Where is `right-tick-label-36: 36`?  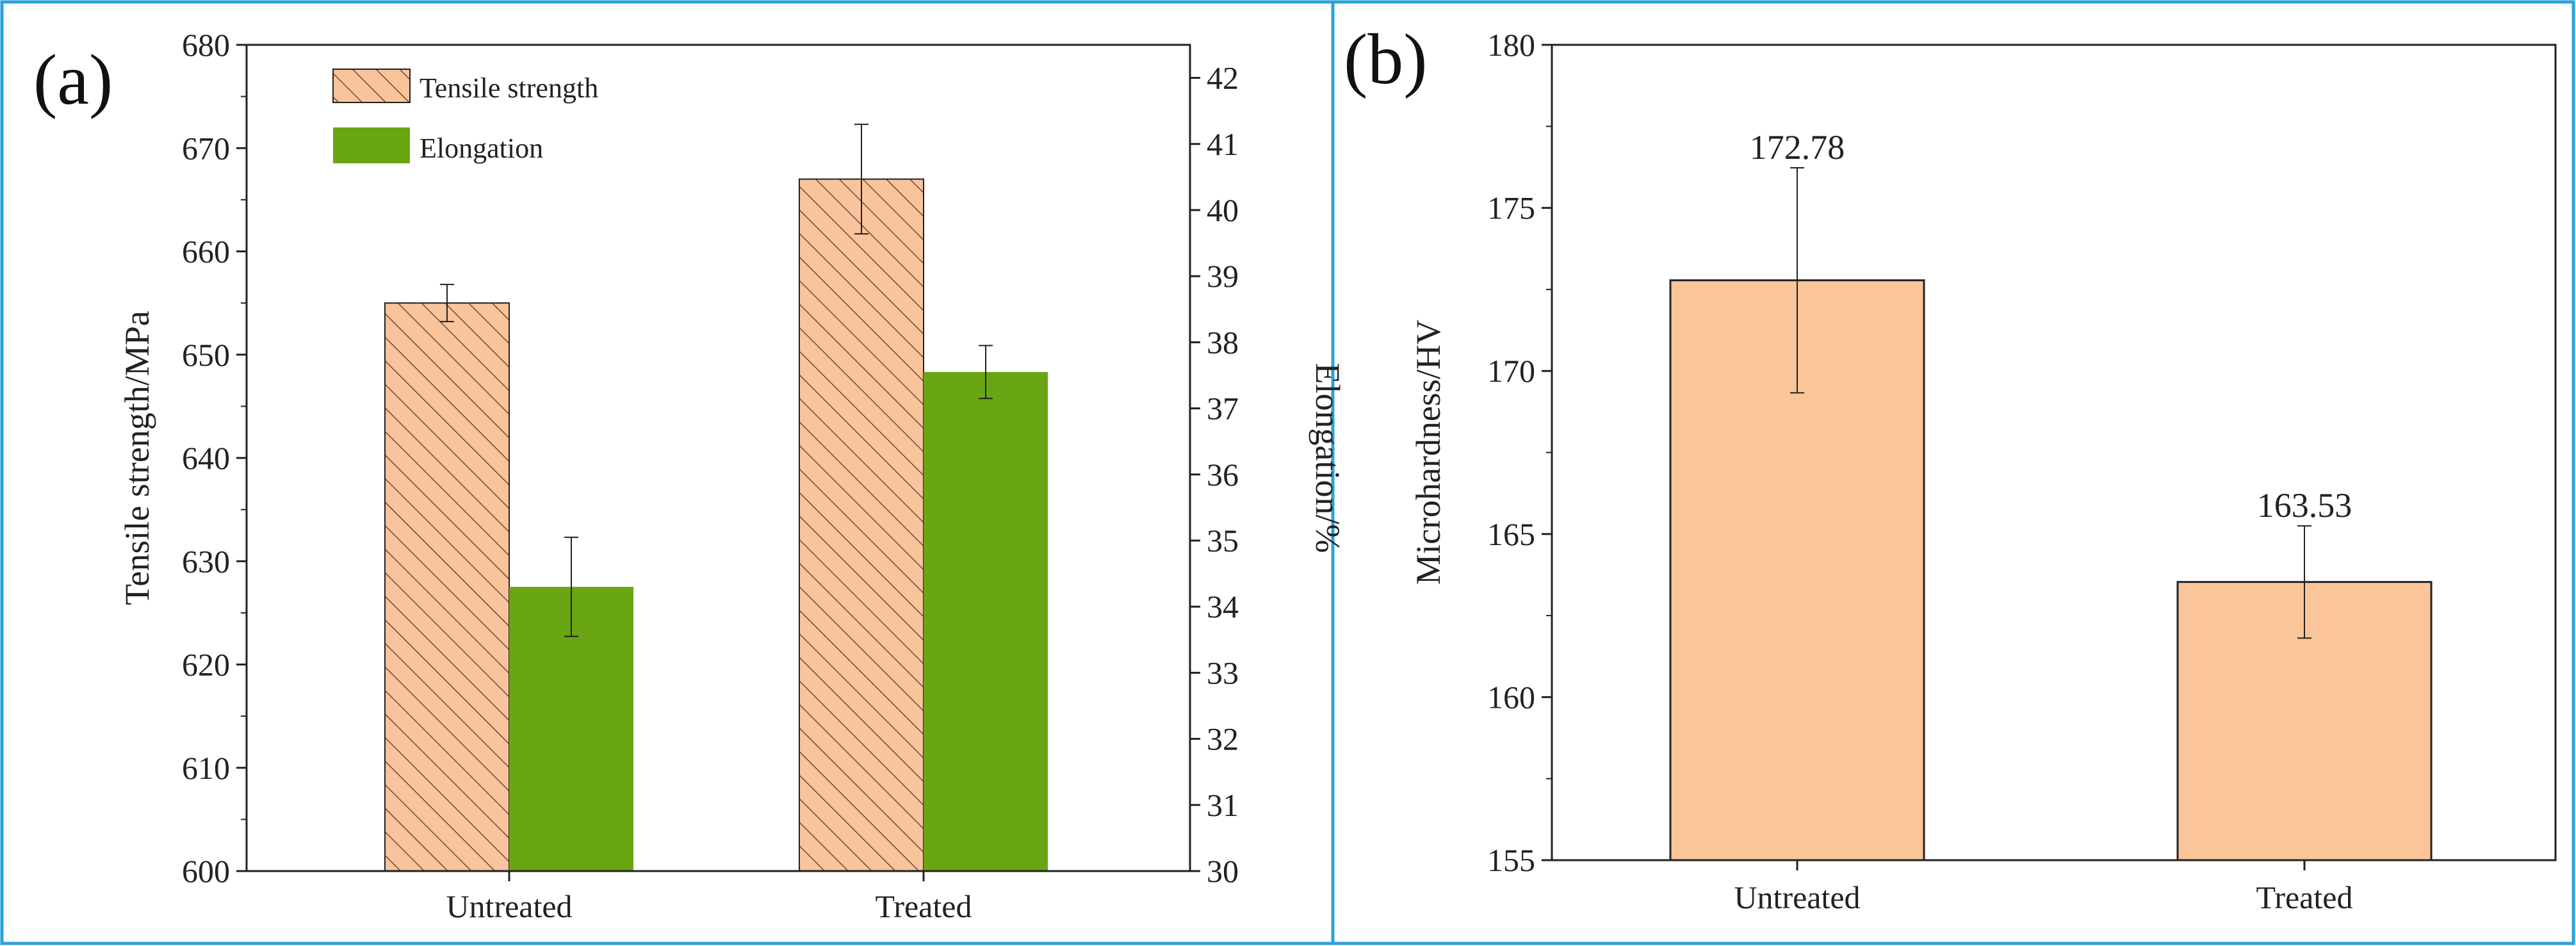
right-tick-label-36: 36 is located at coordinates (1223, 475).